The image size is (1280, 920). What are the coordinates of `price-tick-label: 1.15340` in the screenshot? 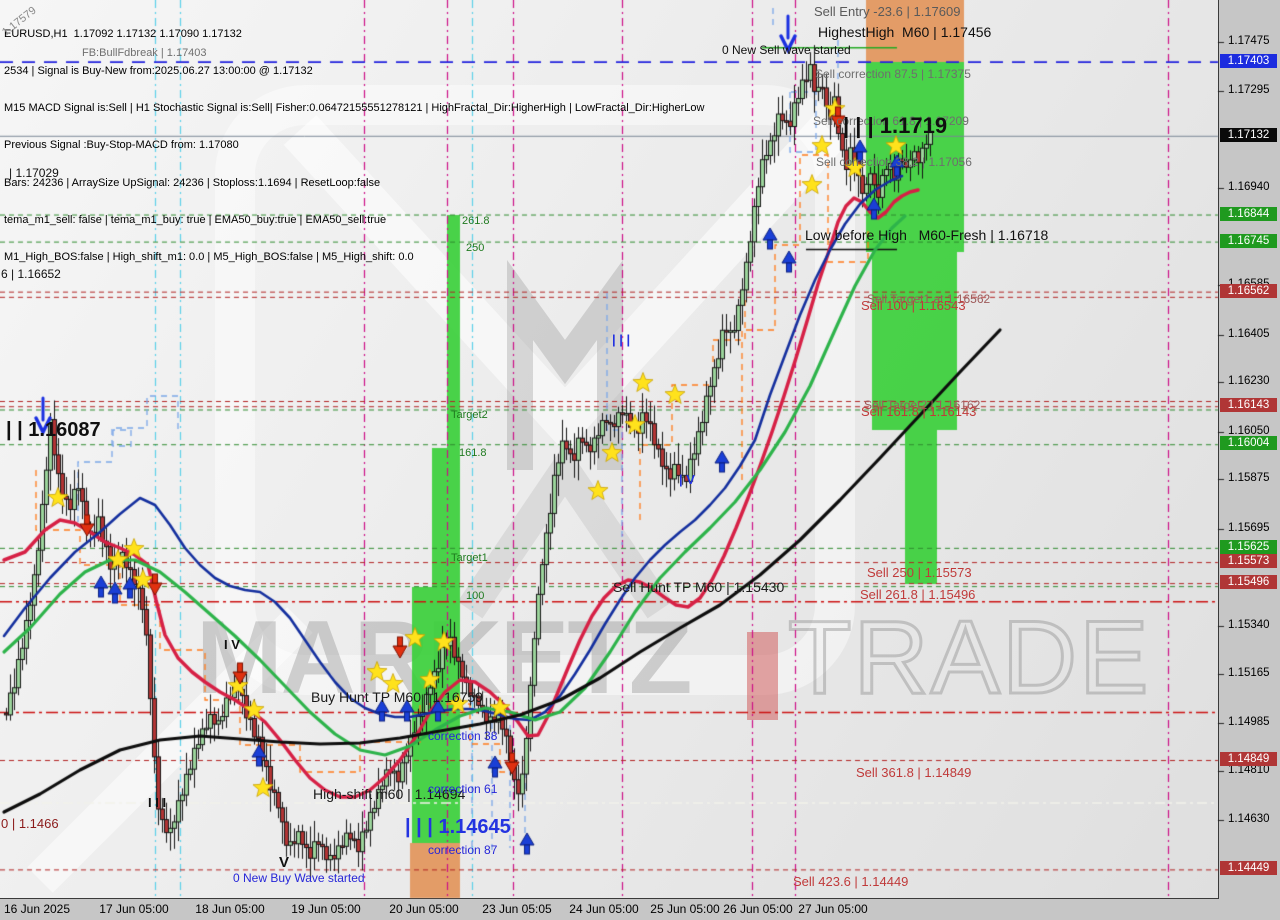 It's located at (1249, 624).